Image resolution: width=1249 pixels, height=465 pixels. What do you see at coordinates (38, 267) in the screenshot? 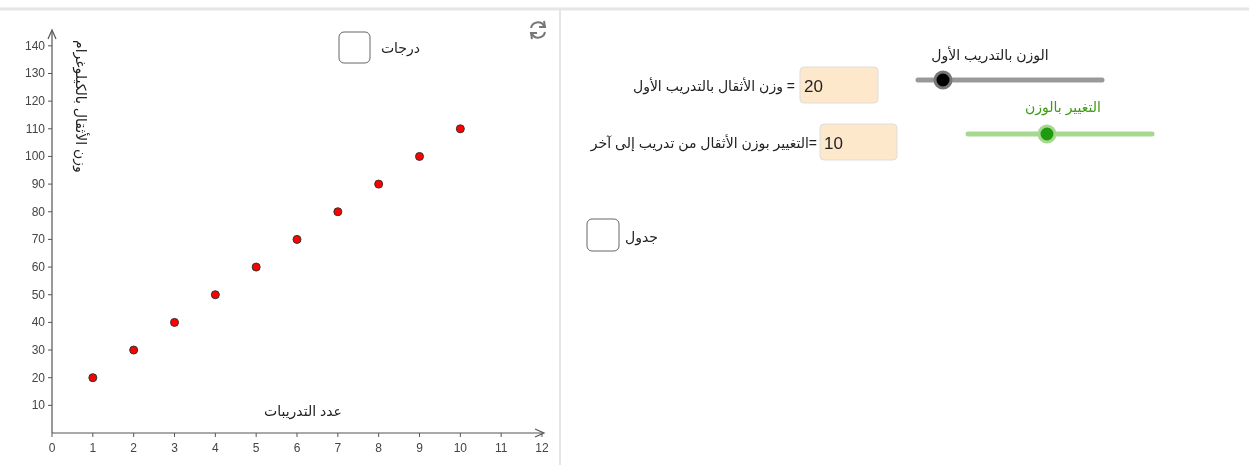
I see `y-tick-label: 60` at bounding box center [38, 267].